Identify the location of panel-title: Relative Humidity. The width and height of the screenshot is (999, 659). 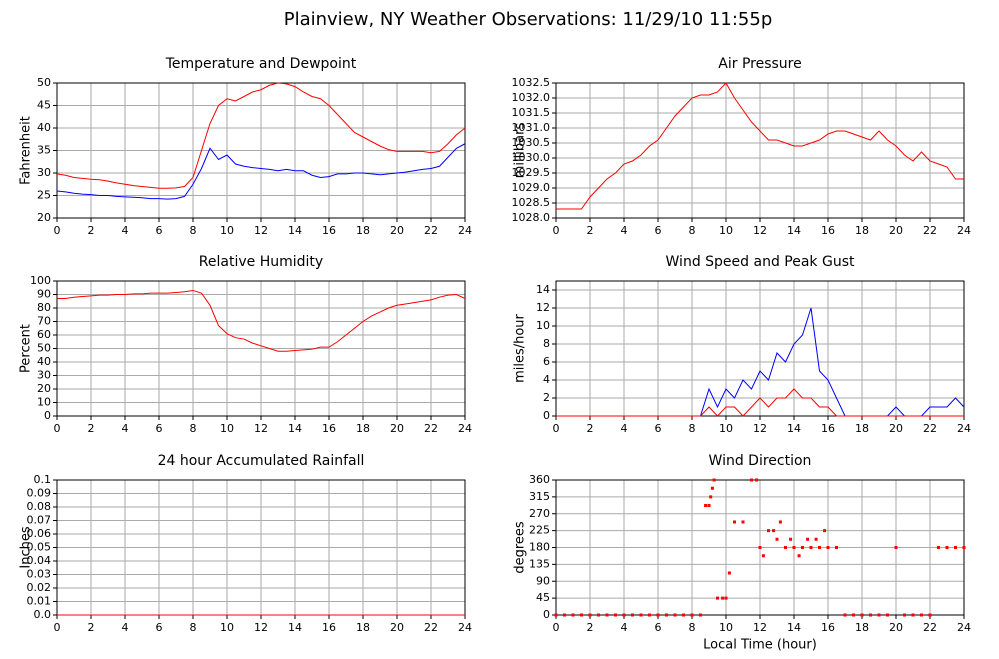
(261, 262).